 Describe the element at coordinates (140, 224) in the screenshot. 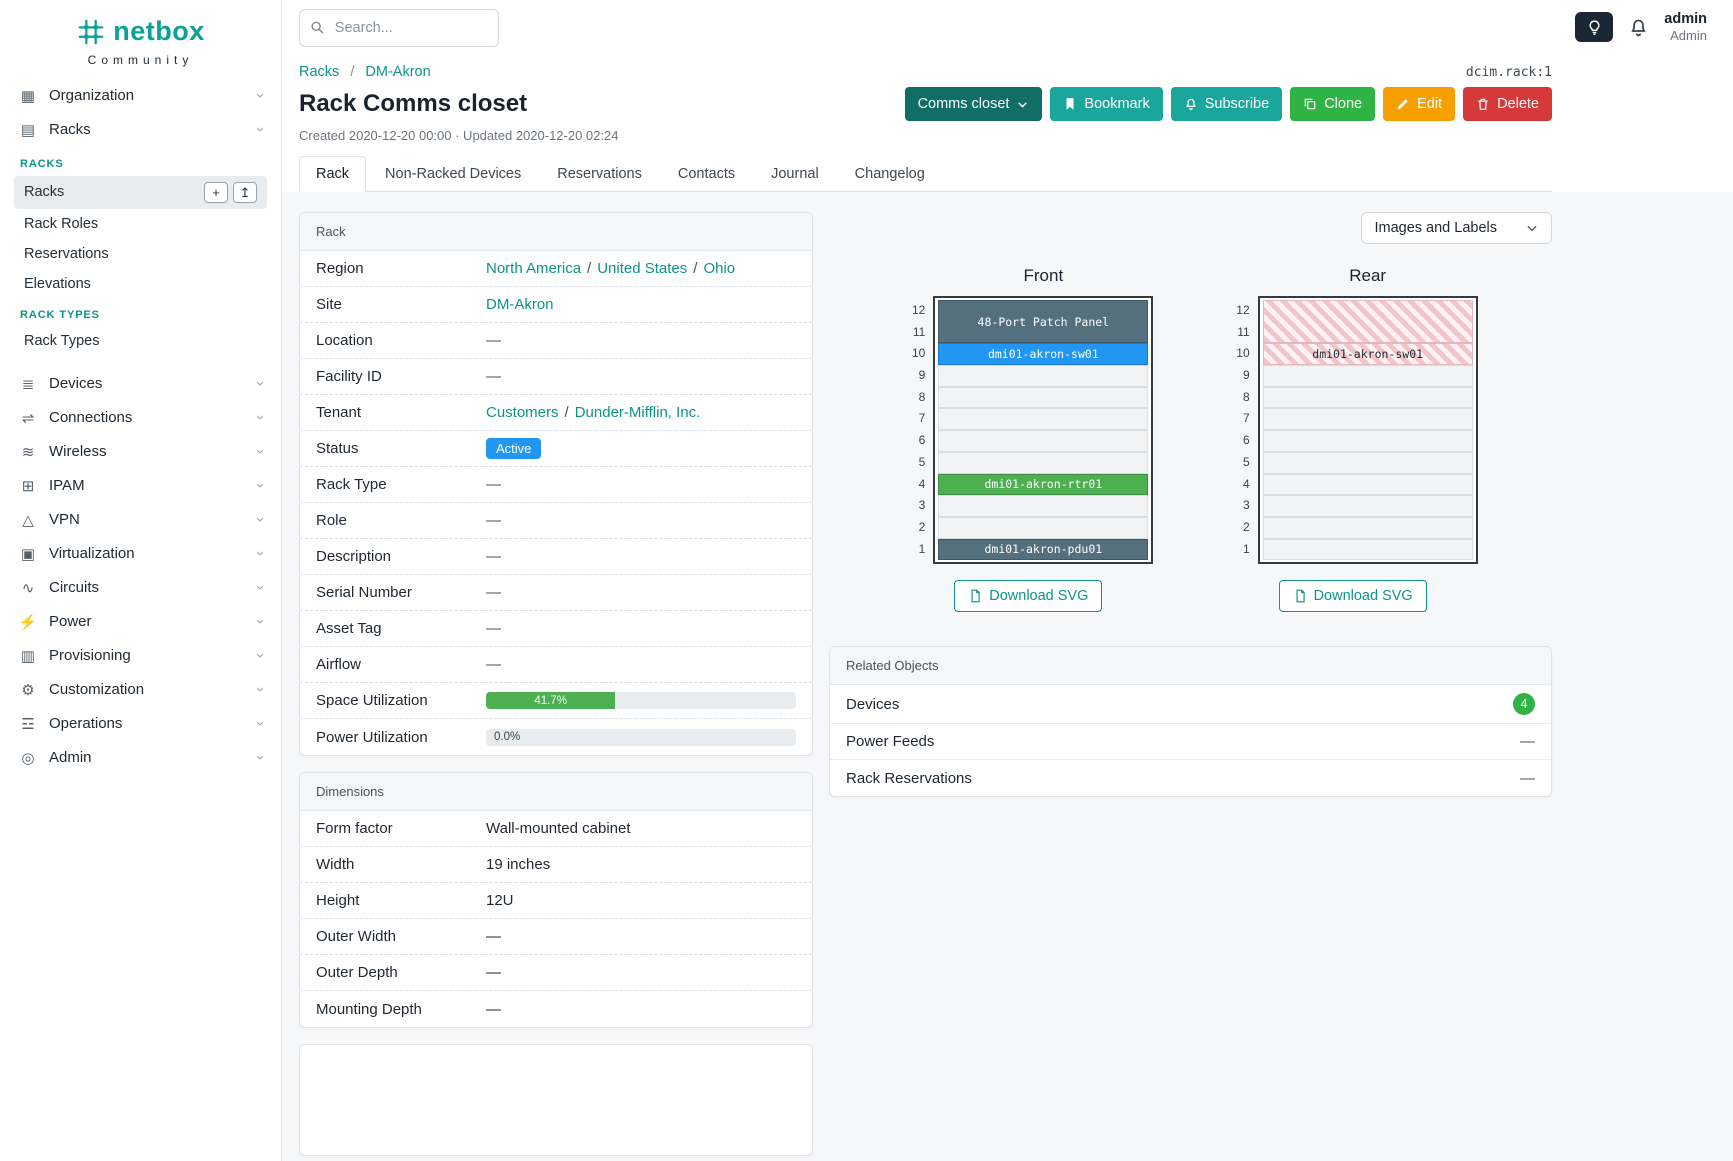

I see `sidebar-subitem: Rack Roles + ↥` at that location.